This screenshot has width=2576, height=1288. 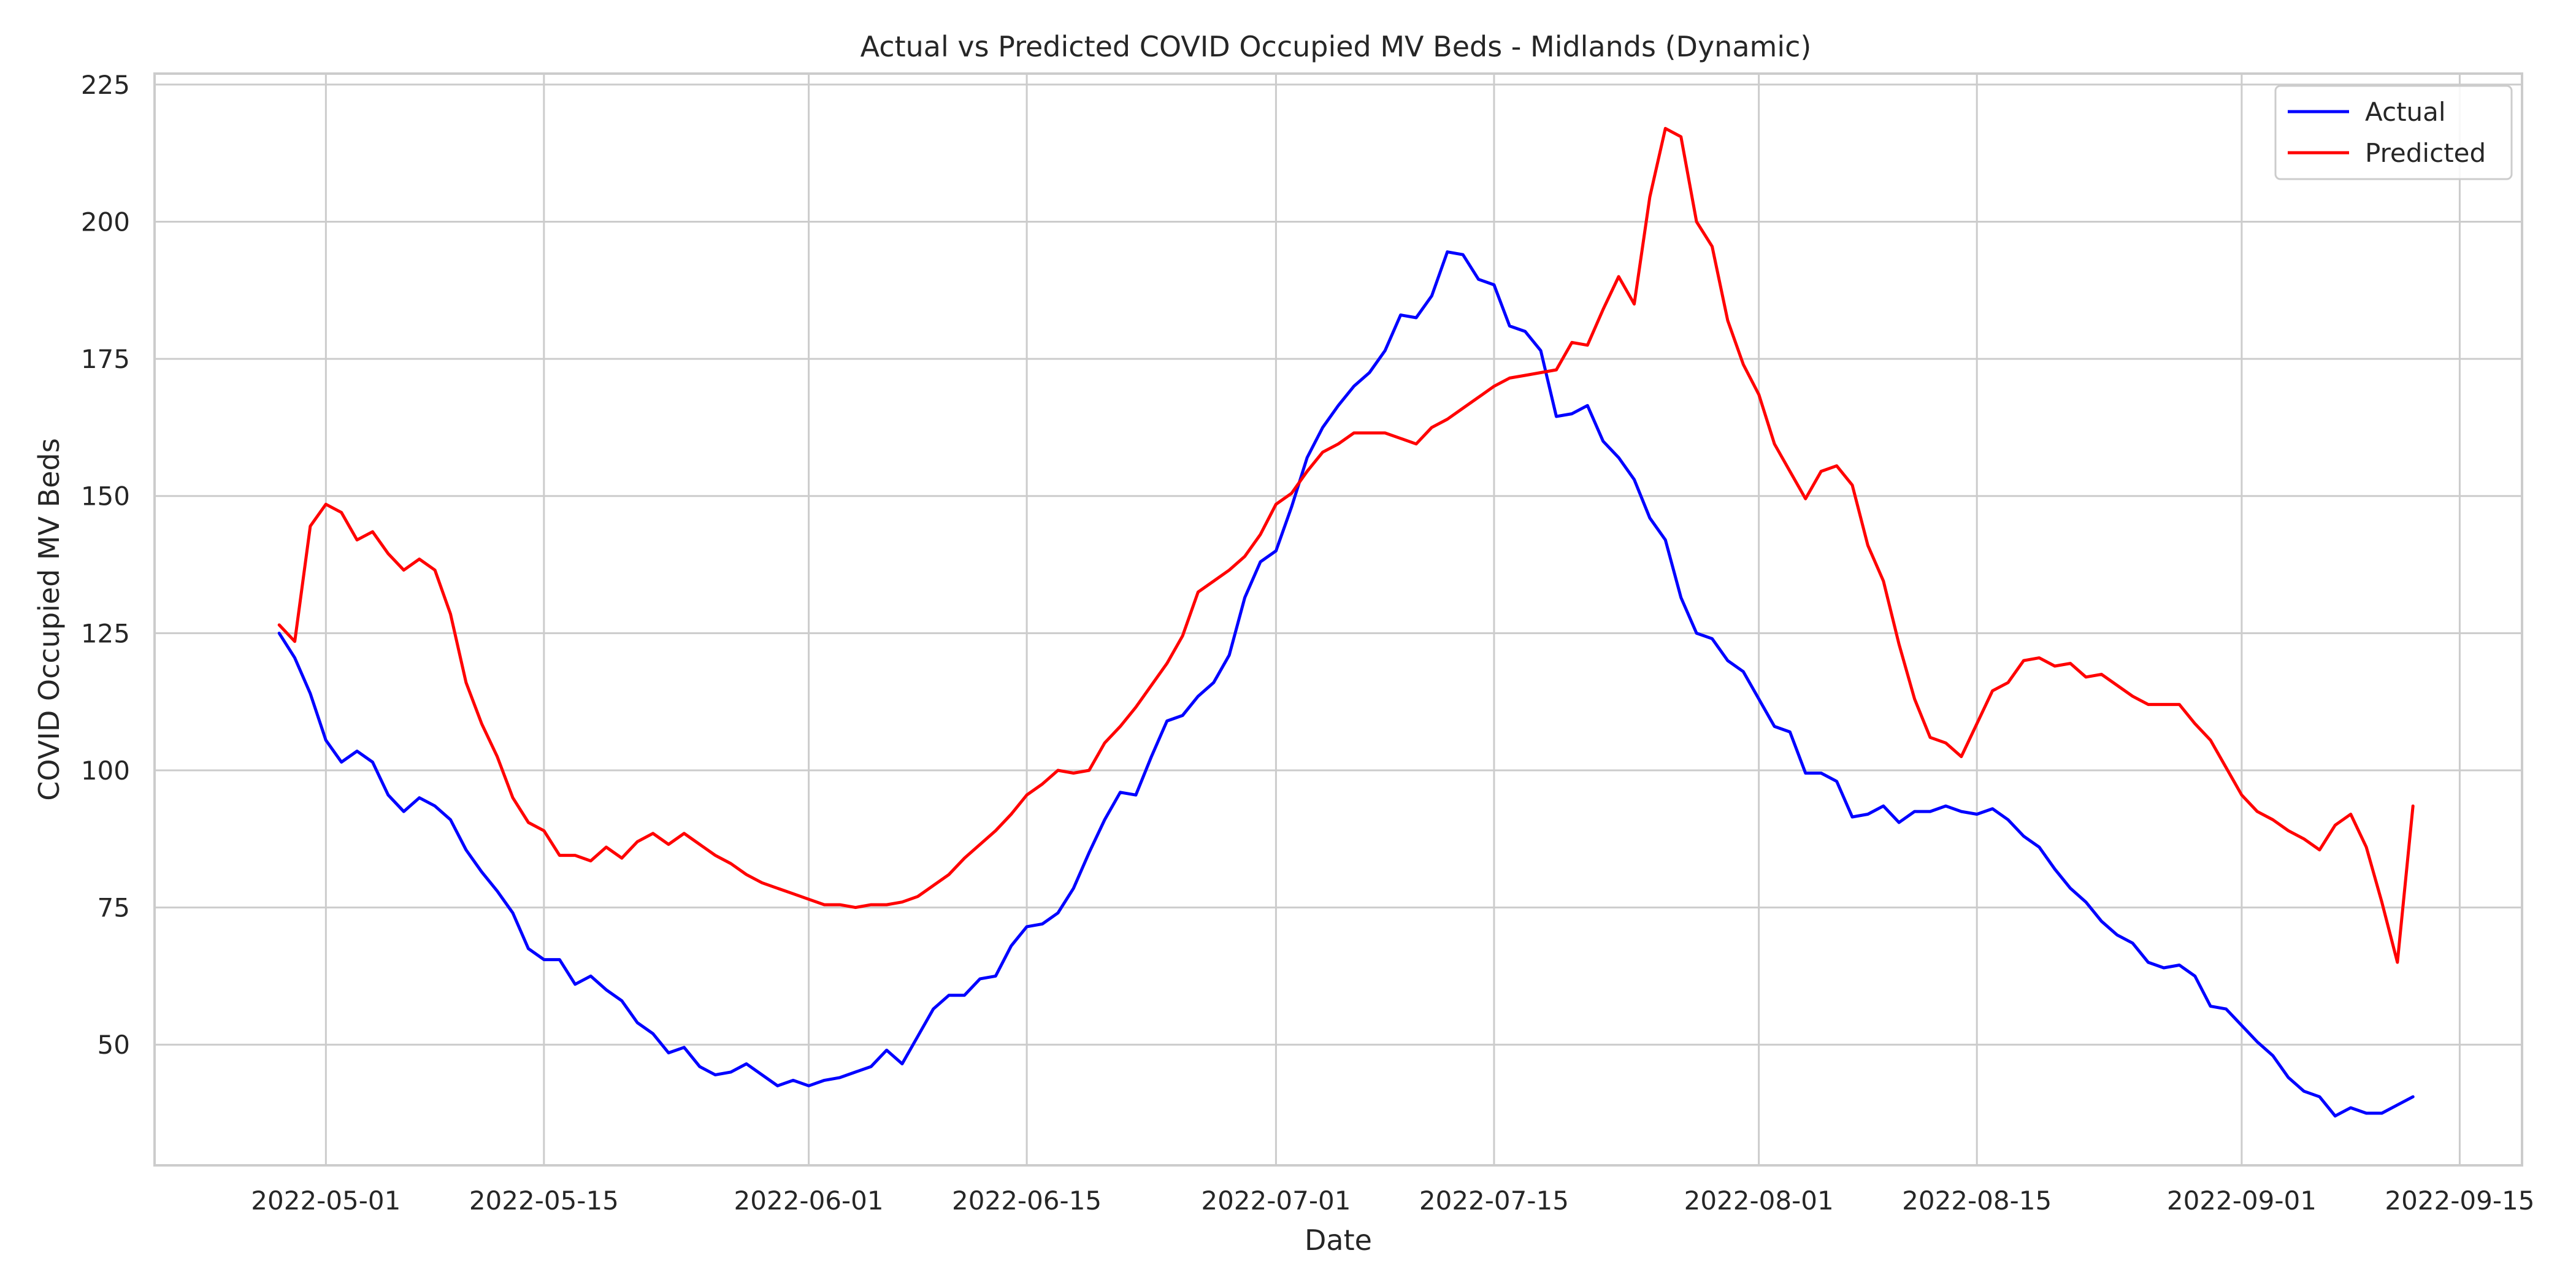 What do you see at coordinates (49, 619) in the screenshot?
I see `y-axis-label: COVID Occupied MV Beds` at bounding box center [49, 619].